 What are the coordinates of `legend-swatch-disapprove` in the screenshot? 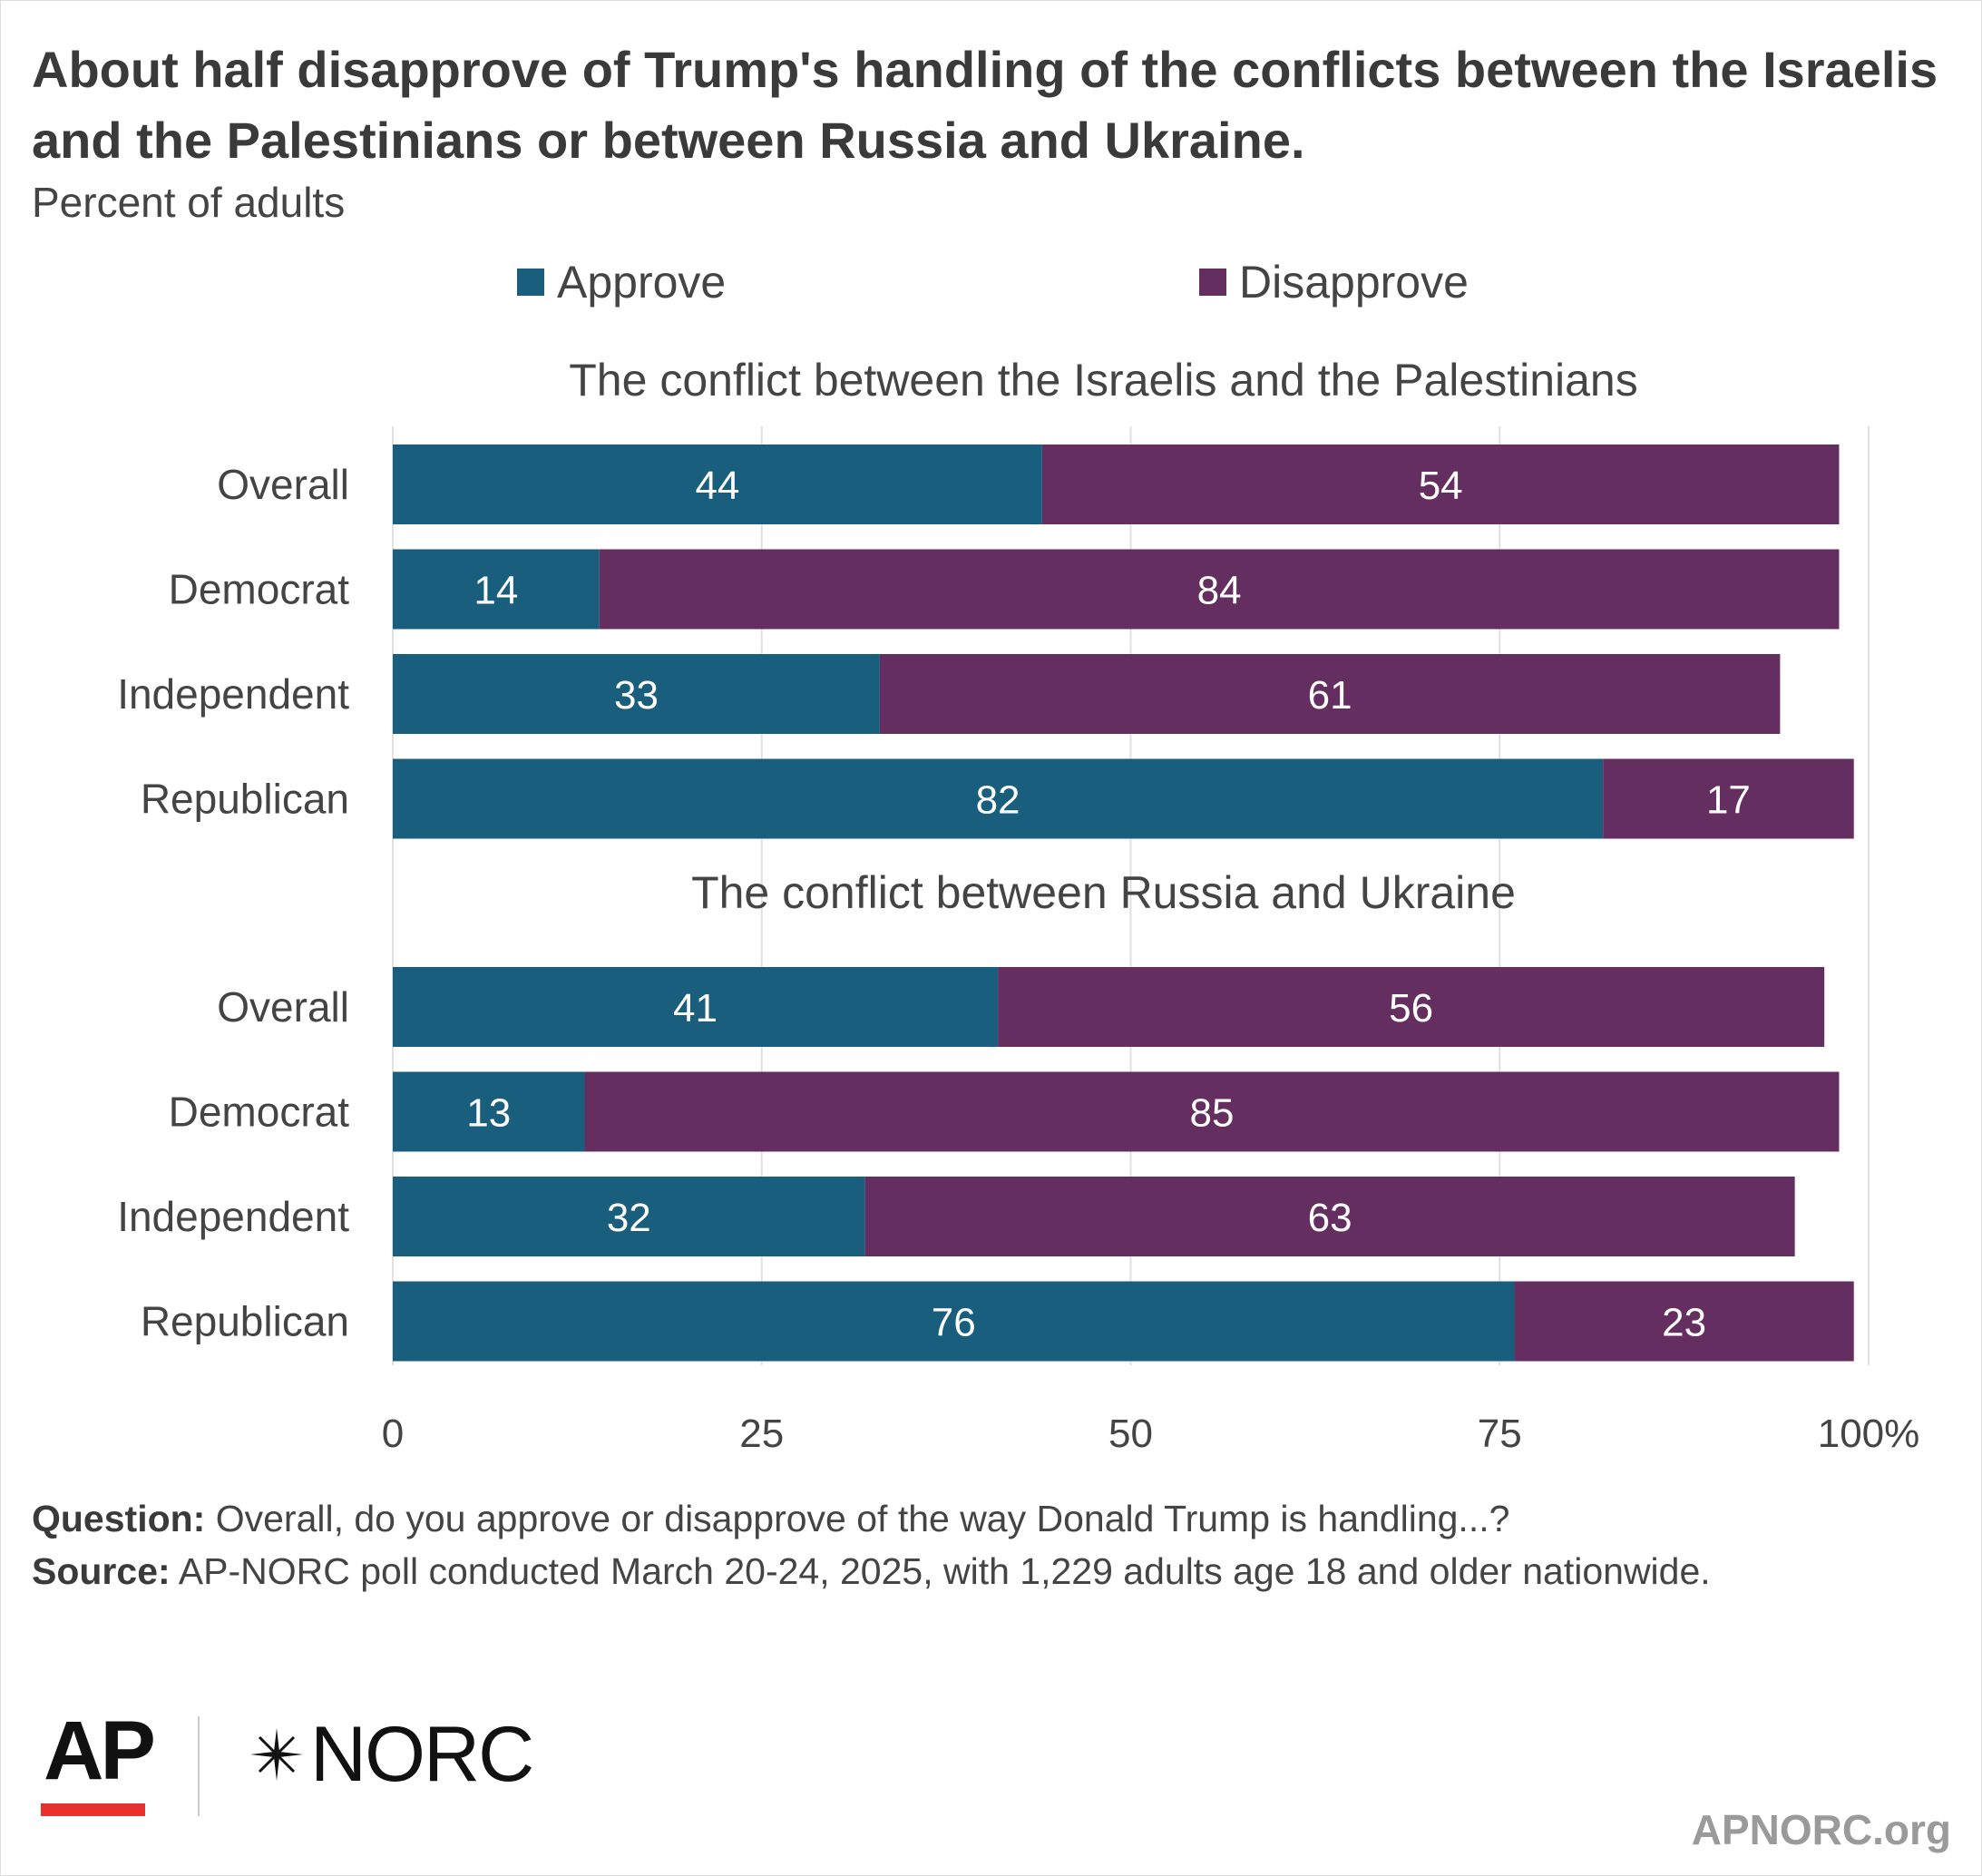 It's located at (1212, 282).